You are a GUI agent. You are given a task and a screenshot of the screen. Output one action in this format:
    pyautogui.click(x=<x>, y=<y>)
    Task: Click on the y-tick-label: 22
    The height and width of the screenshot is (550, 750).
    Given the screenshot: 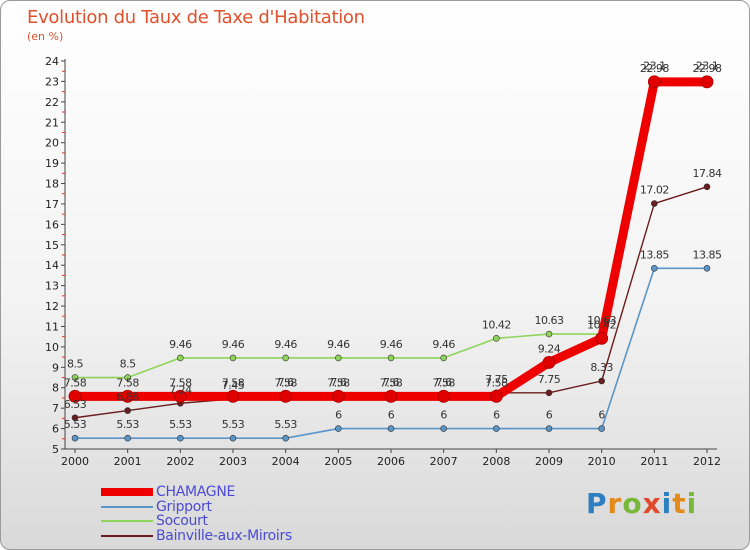 What is the action you would take?
    pyautogui.click(x=52, y=102)
    